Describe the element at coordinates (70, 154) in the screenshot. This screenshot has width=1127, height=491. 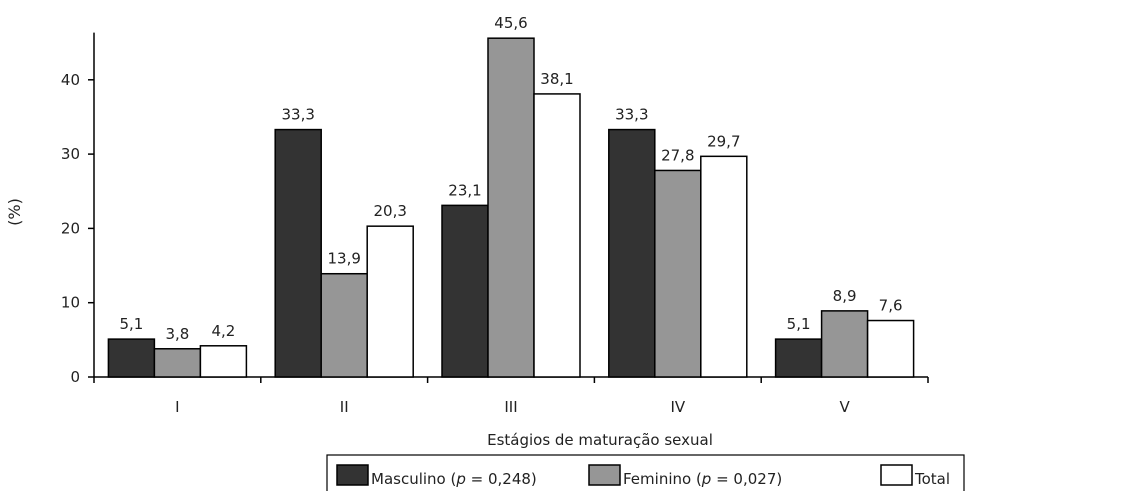
I see `y-tick-label: 30` at that location.